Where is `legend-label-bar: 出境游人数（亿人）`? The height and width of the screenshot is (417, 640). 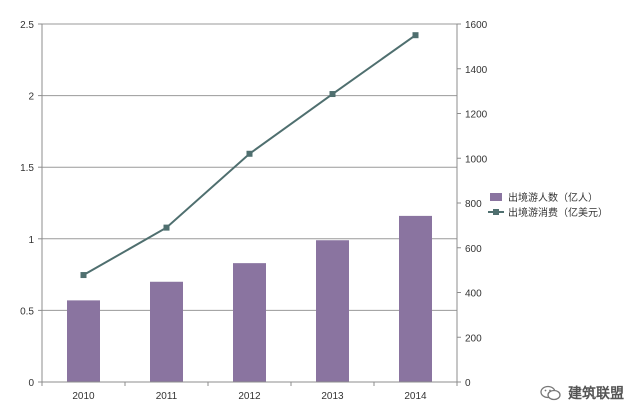
legend-label-bar: 出境游人数（亿人） is located at coordinates (553, 197).